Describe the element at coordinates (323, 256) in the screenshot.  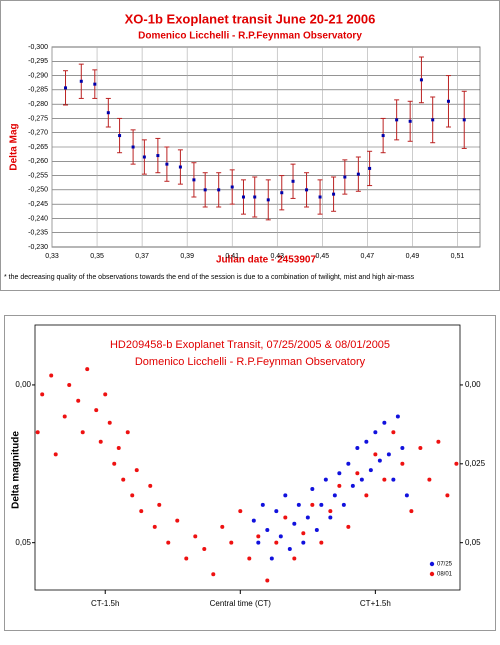
I see `x-tick-label: 0,45` at that location.